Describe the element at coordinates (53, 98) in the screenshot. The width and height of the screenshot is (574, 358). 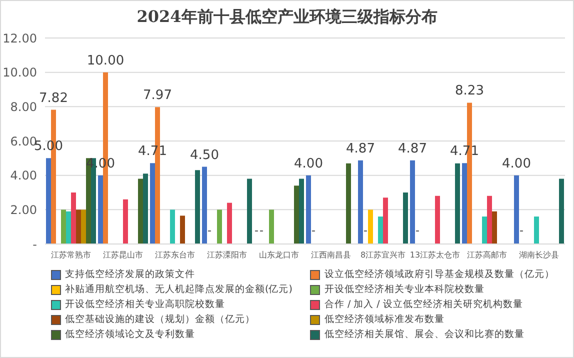
I see `data-label: 7.82` at that location.